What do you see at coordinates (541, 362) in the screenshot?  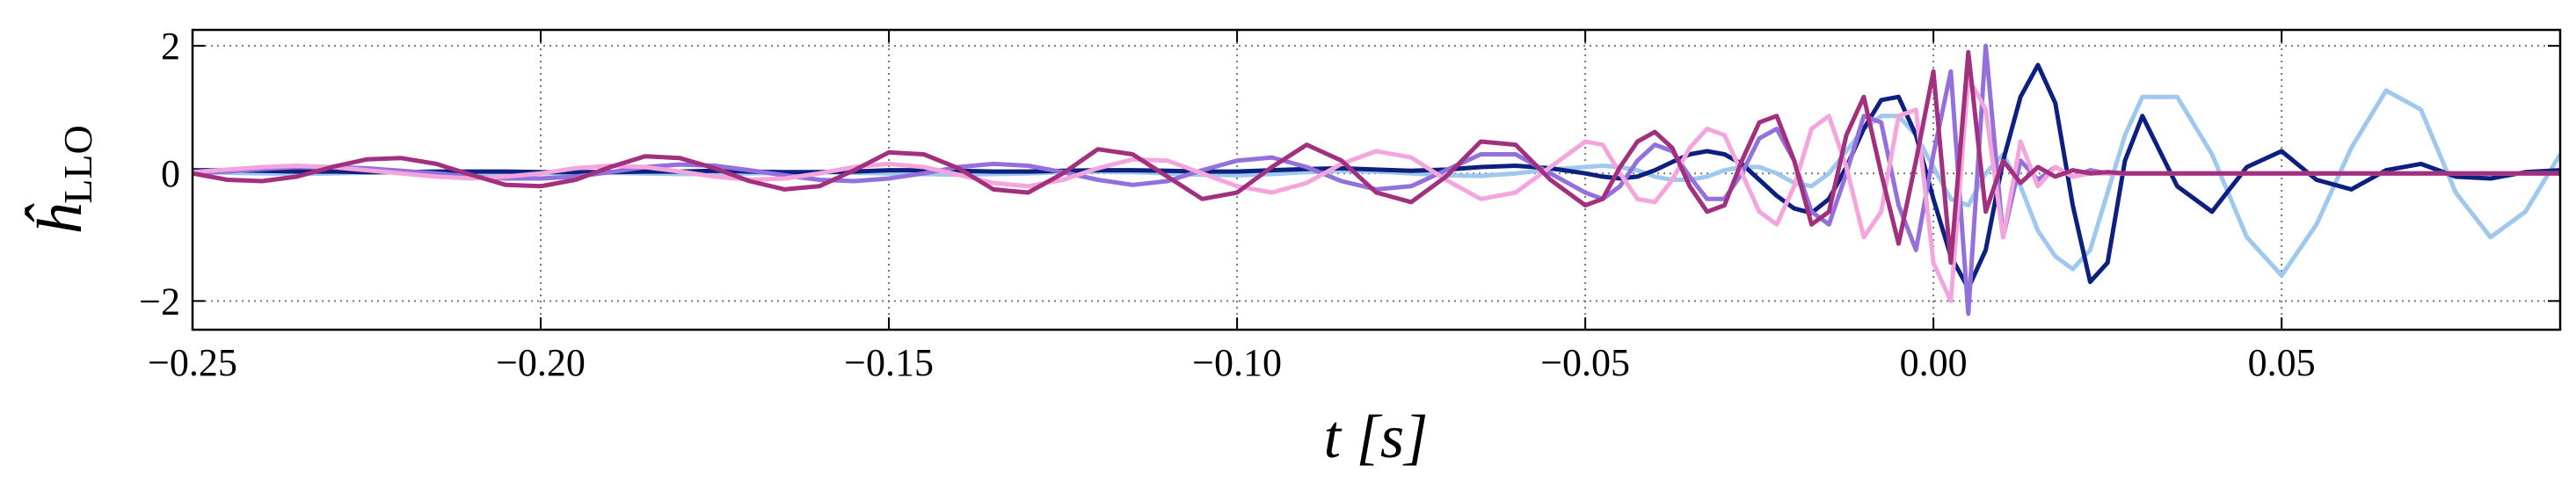 I see `x-tick-label: −0.20` at bounding box center [541, 362].